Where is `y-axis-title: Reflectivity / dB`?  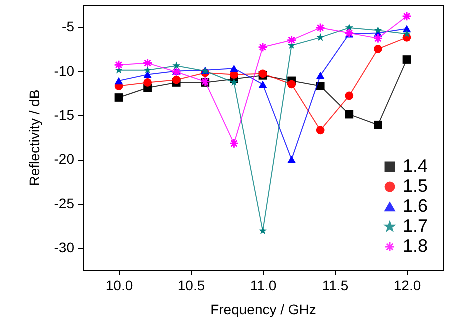
y-axis-title: Reflectivity / dB is located at coordinates (34, 138).